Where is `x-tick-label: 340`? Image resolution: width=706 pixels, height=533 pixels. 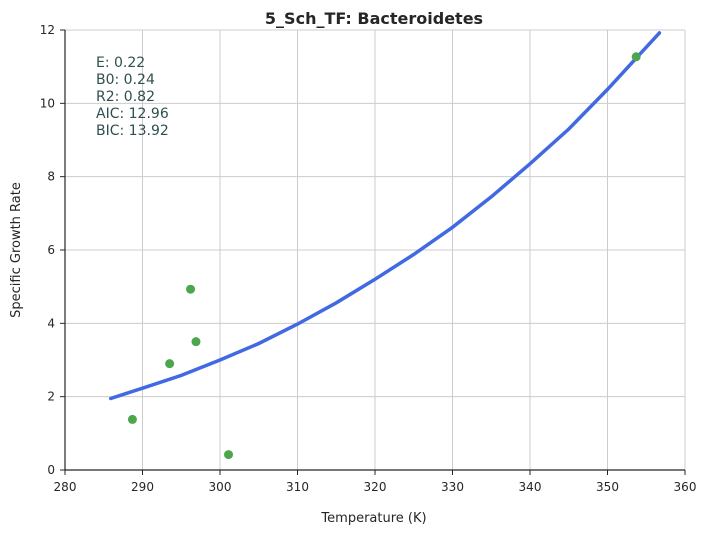
x-tick-label: 340 is located at coordinates (530, 487).